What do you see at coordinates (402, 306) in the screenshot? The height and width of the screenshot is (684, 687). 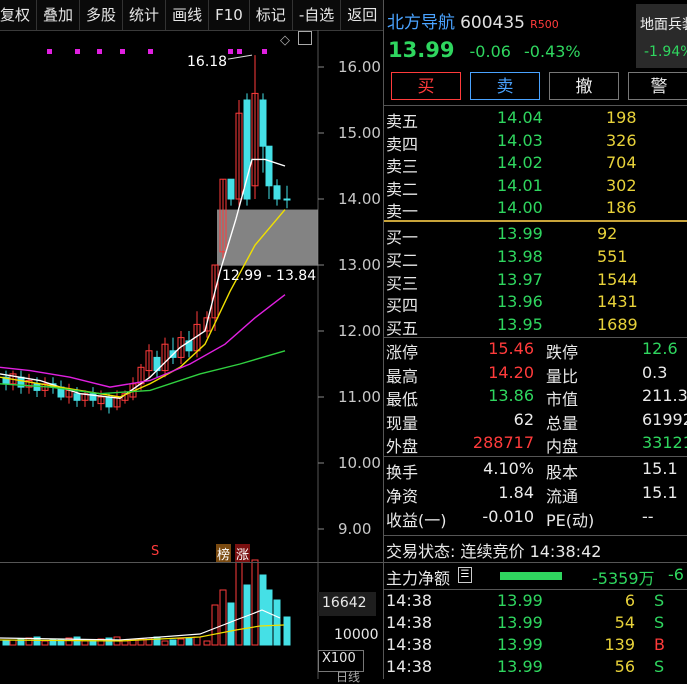 I see `bid-label: 买四` at bounding box center [402, 306].